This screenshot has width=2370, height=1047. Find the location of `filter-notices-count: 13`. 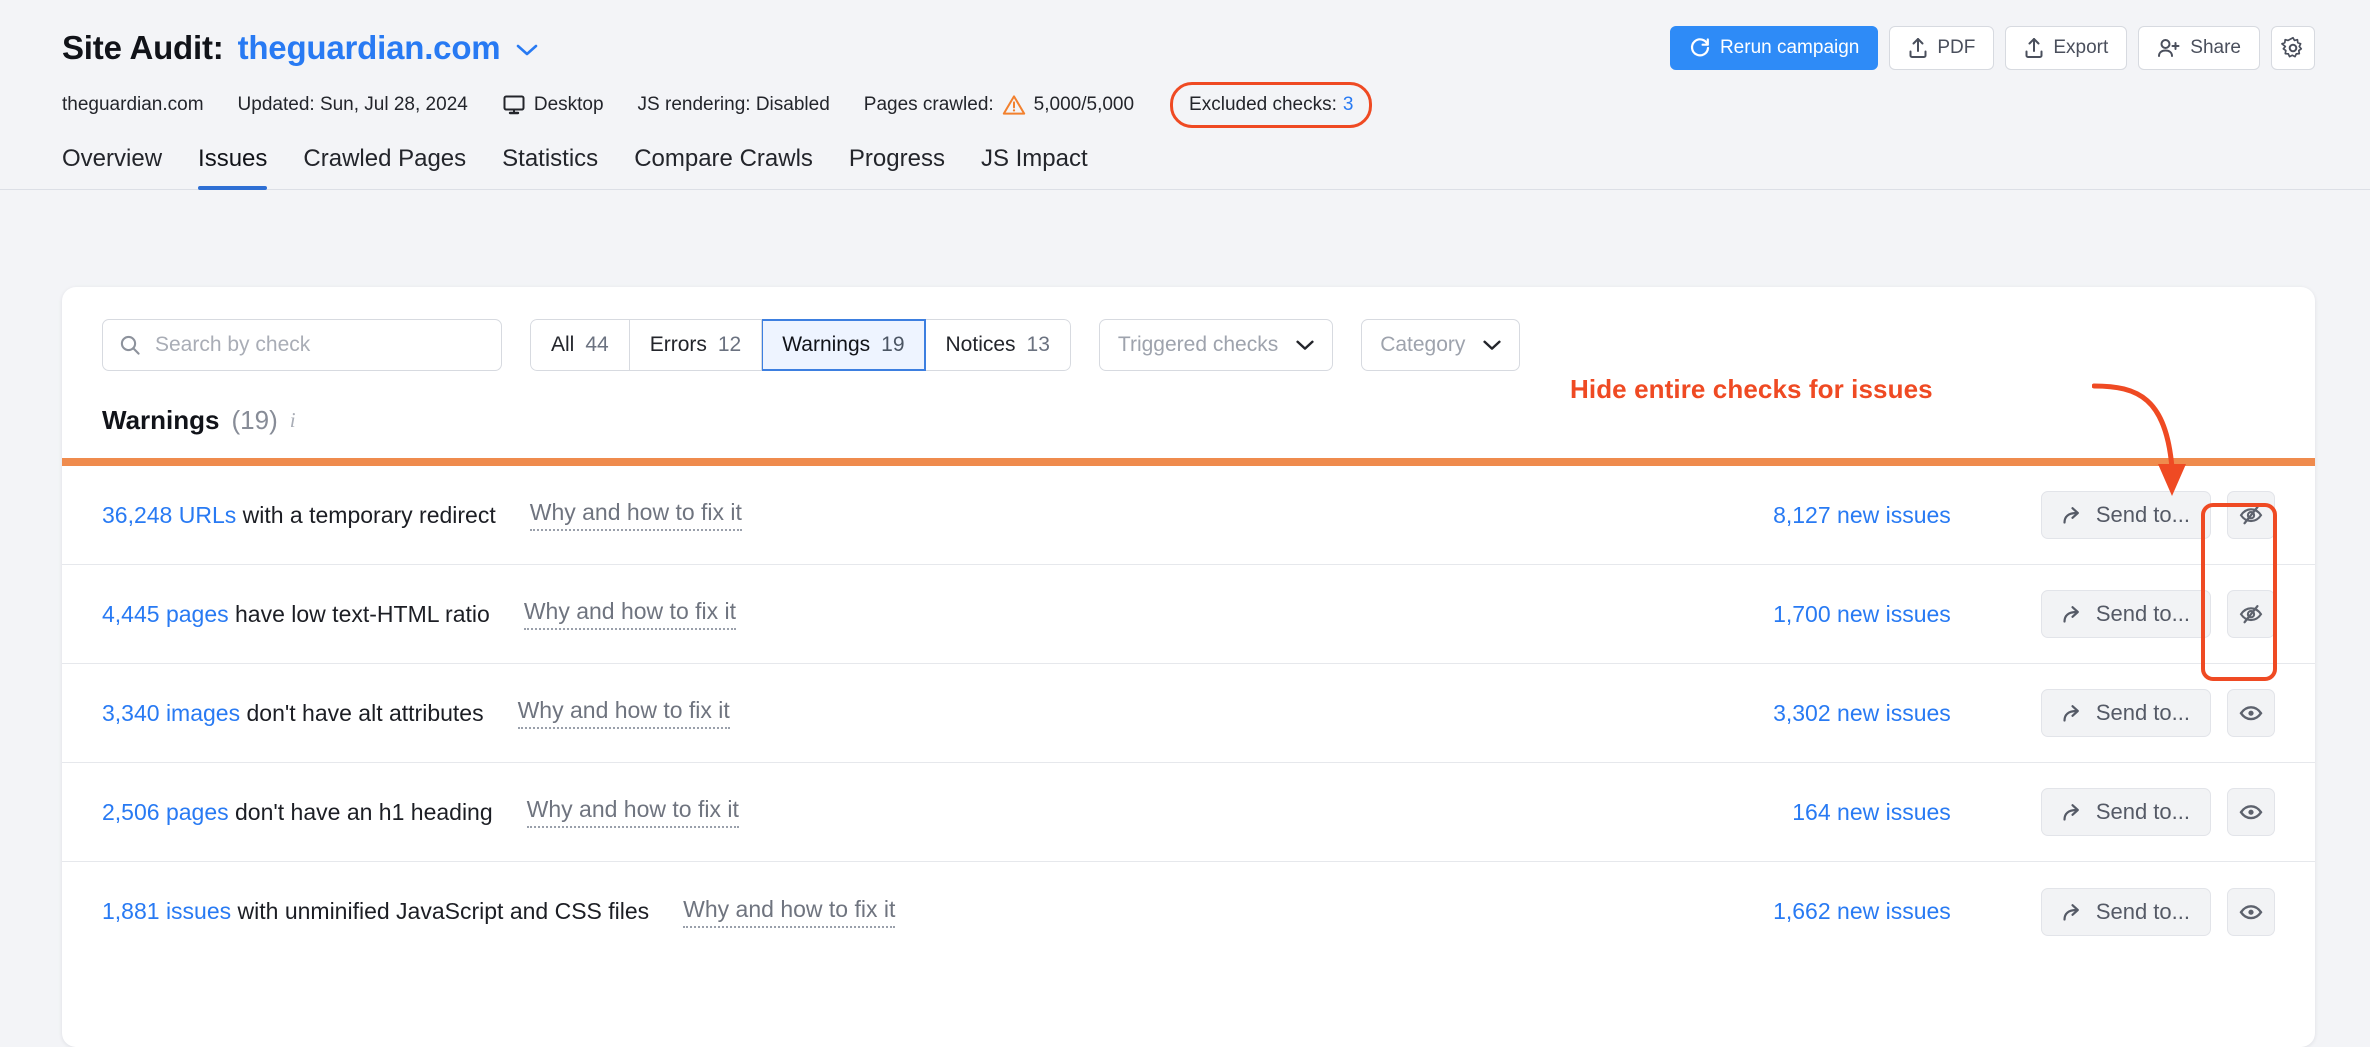

filter-notices-count: 13 is located at coordinates (1038, 344).